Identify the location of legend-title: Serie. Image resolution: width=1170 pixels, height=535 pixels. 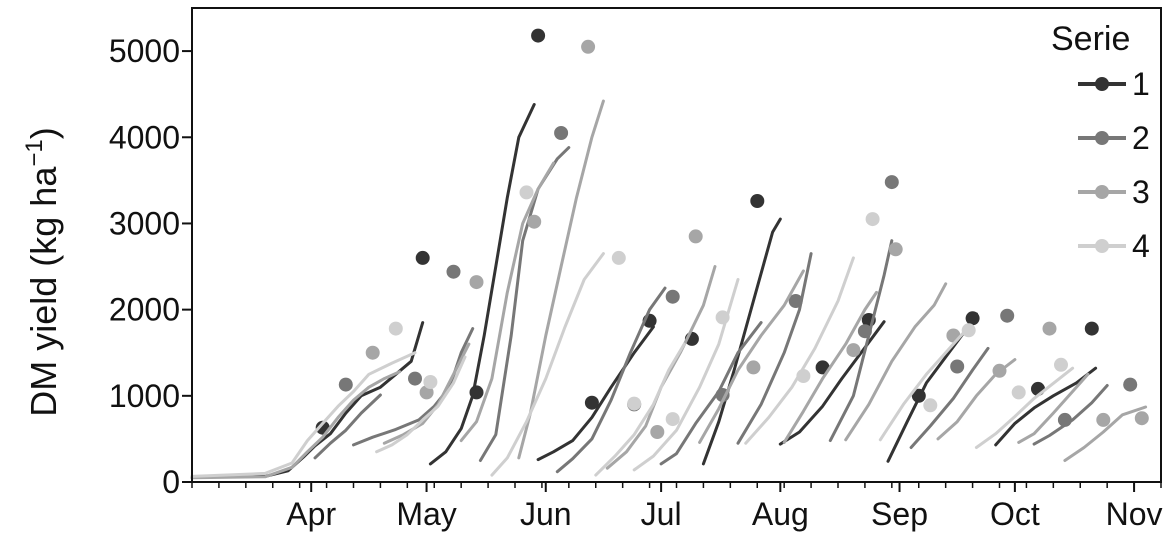
(1090, 39).